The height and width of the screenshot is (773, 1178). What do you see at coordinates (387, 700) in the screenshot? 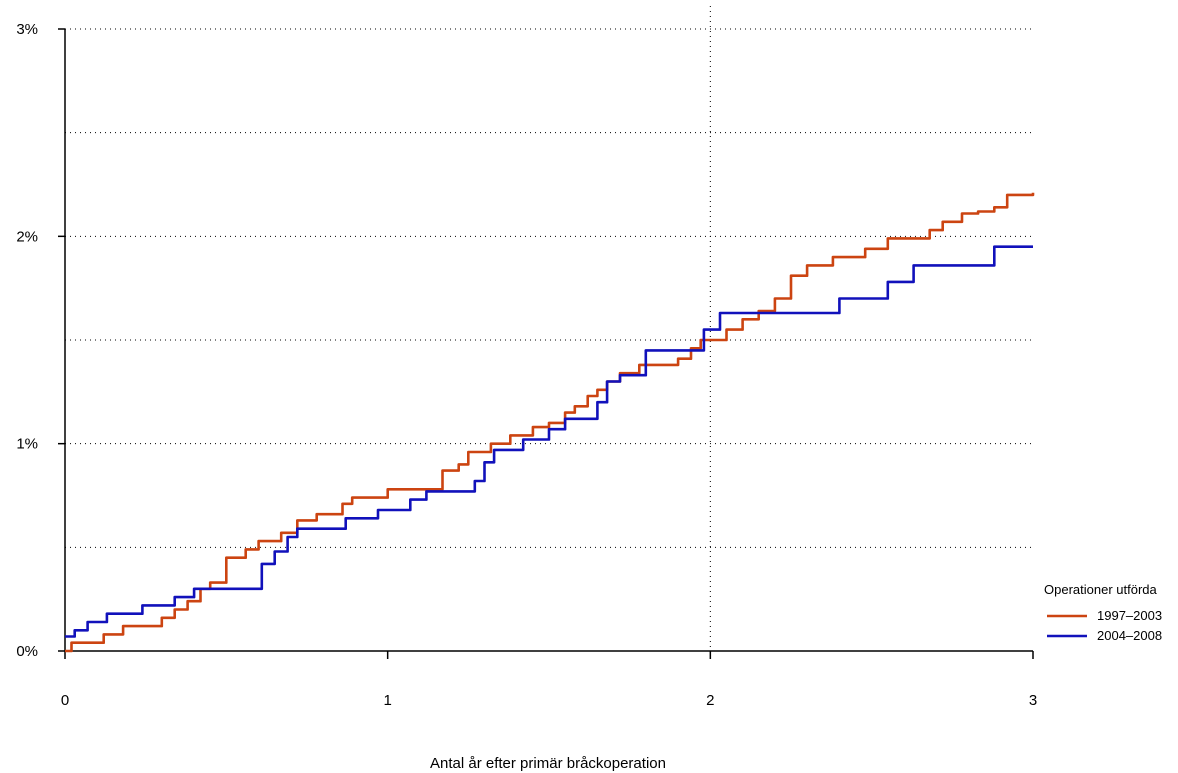
I see `x-tick-label: 1` at bounding box center [387, 700].